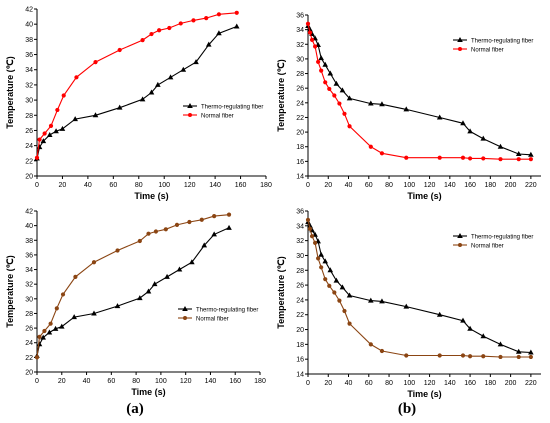 This screenshot has height=423, width=550. Describe the element at coordinates (161, 381) in the screenshot. I see `x-tick-label: 100` at that location.